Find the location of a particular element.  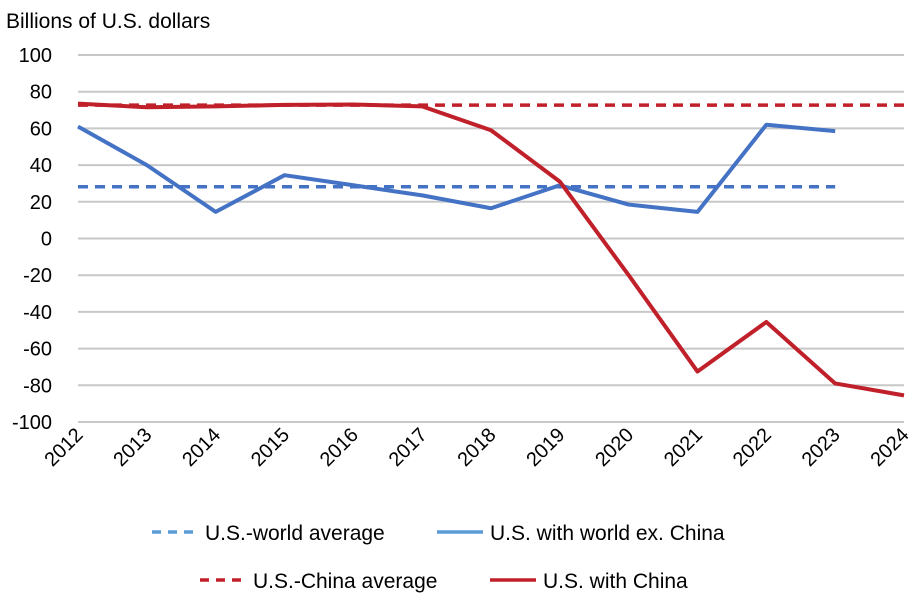

x-tick-label: 2020 is located at coordinates (614, 447).